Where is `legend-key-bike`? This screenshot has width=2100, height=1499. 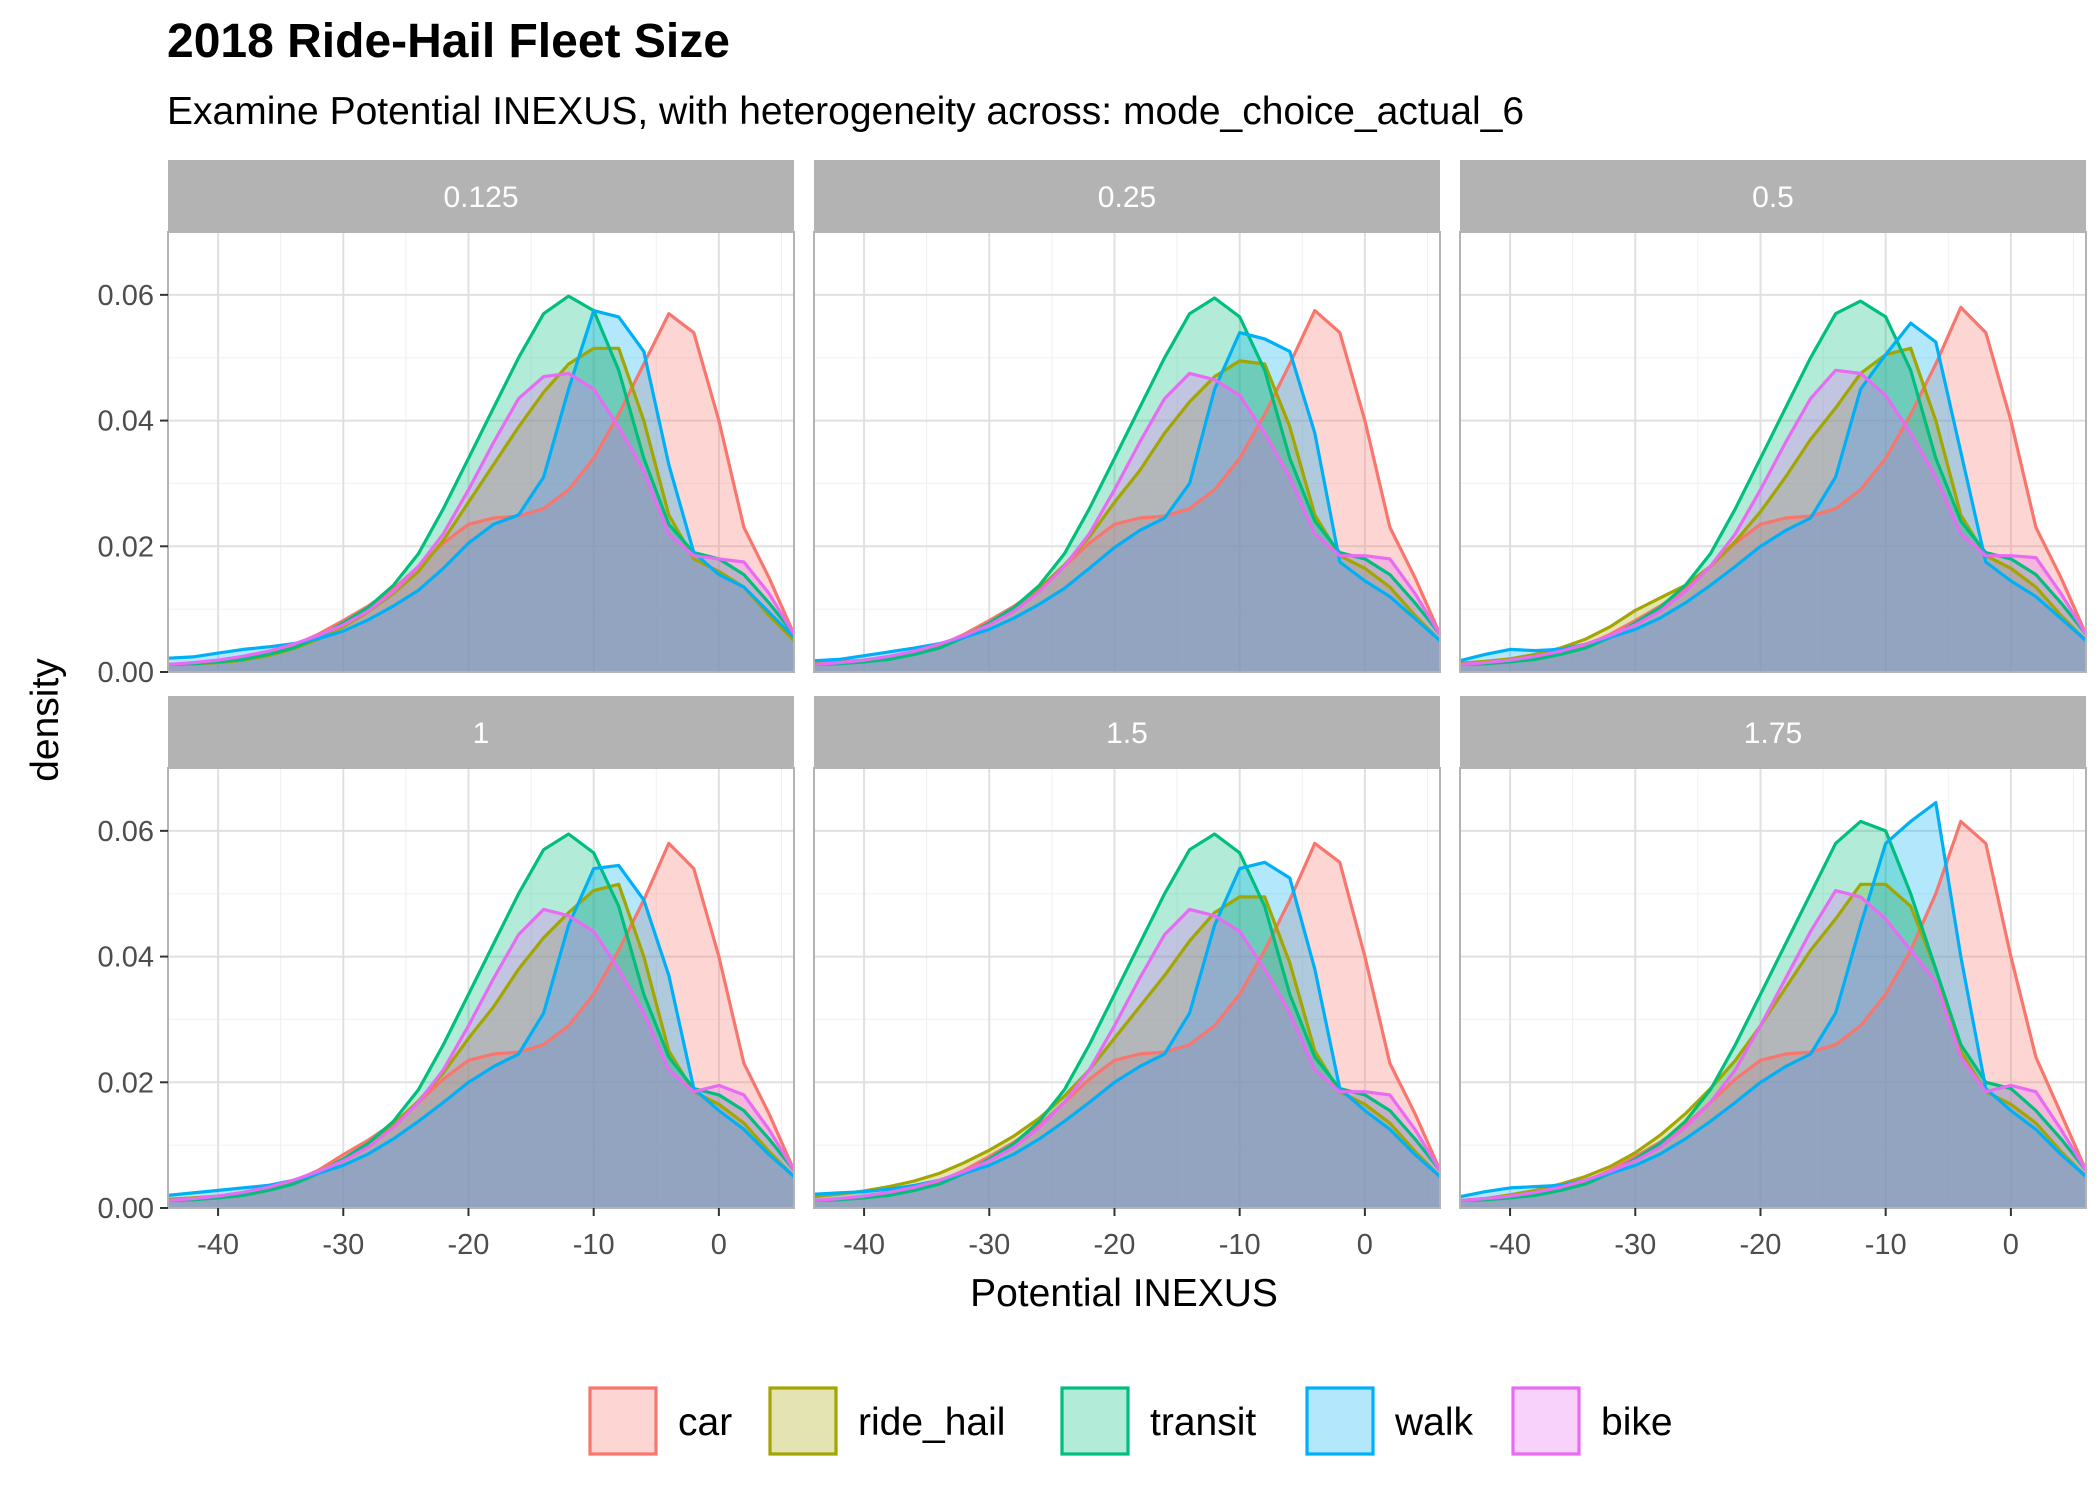 legend-key-bike is located at coordinates (1546, 1421).